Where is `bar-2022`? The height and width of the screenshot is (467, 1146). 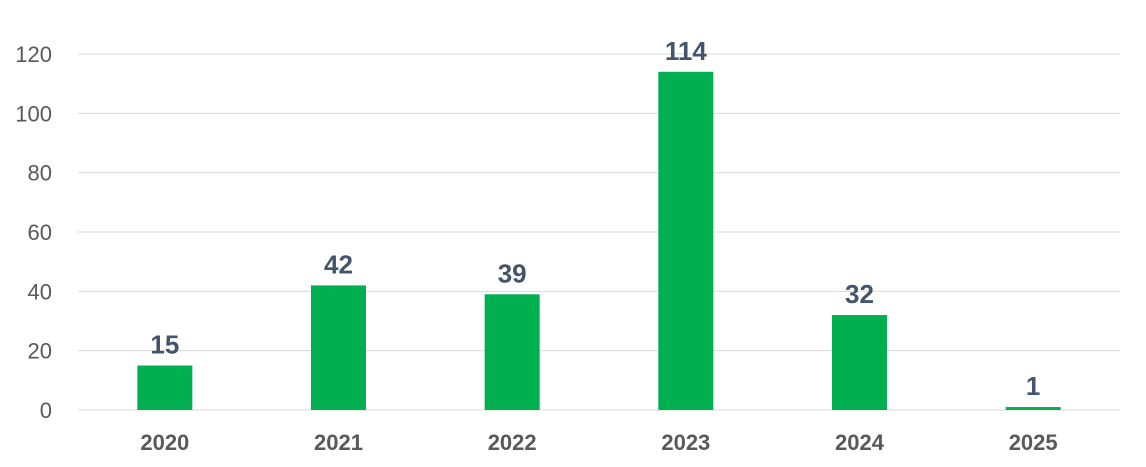
bar-2022 is located at coordinates (512, 352).